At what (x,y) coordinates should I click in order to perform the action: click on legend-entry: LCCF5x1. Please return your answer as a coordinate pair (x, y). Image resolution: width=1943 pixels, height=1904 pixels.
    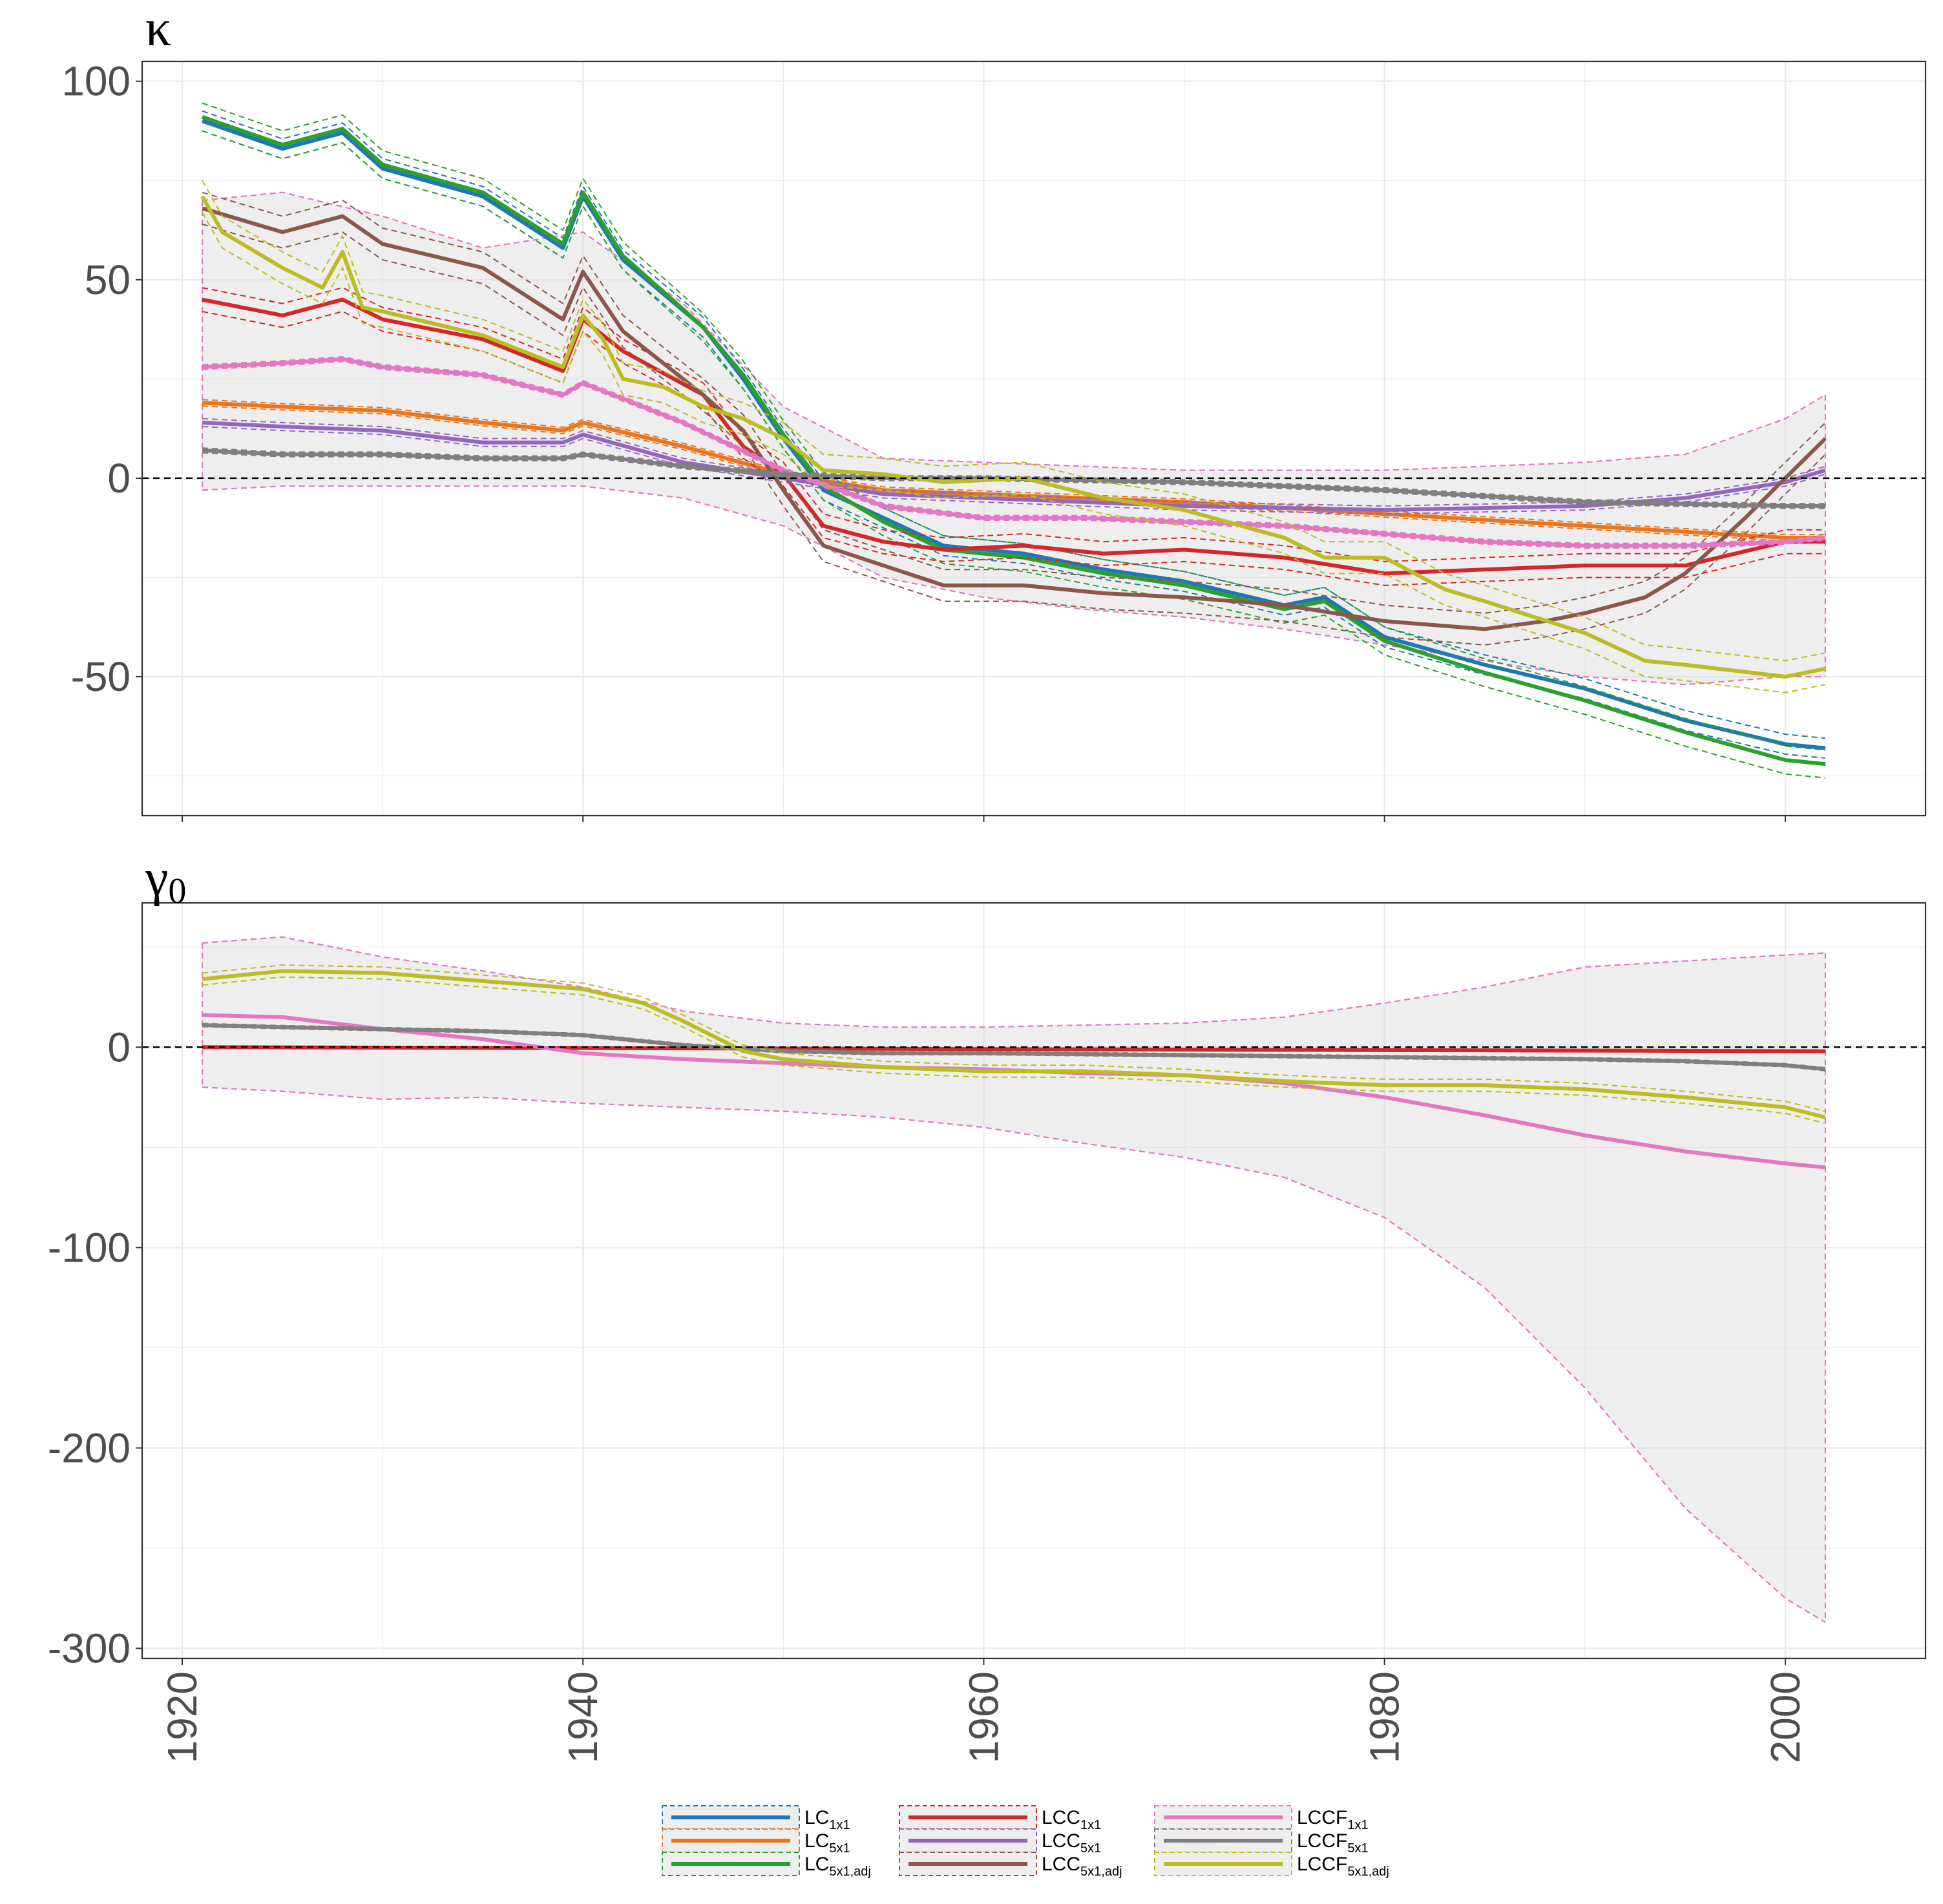
    Looking at the image, I should click on (1262, 1842).